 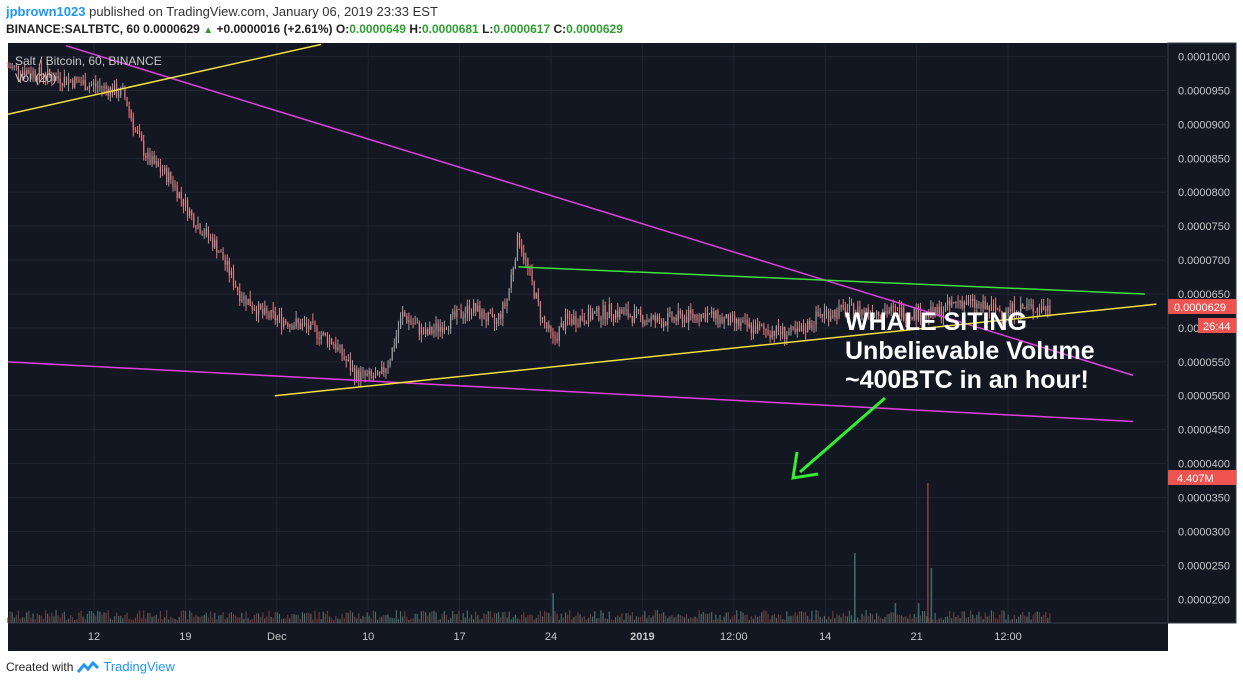 What do you see at coordinates (46, 11) in the screenshot?
I see `publisher-username: jpbrown1023` at bounding box center [46, 11].